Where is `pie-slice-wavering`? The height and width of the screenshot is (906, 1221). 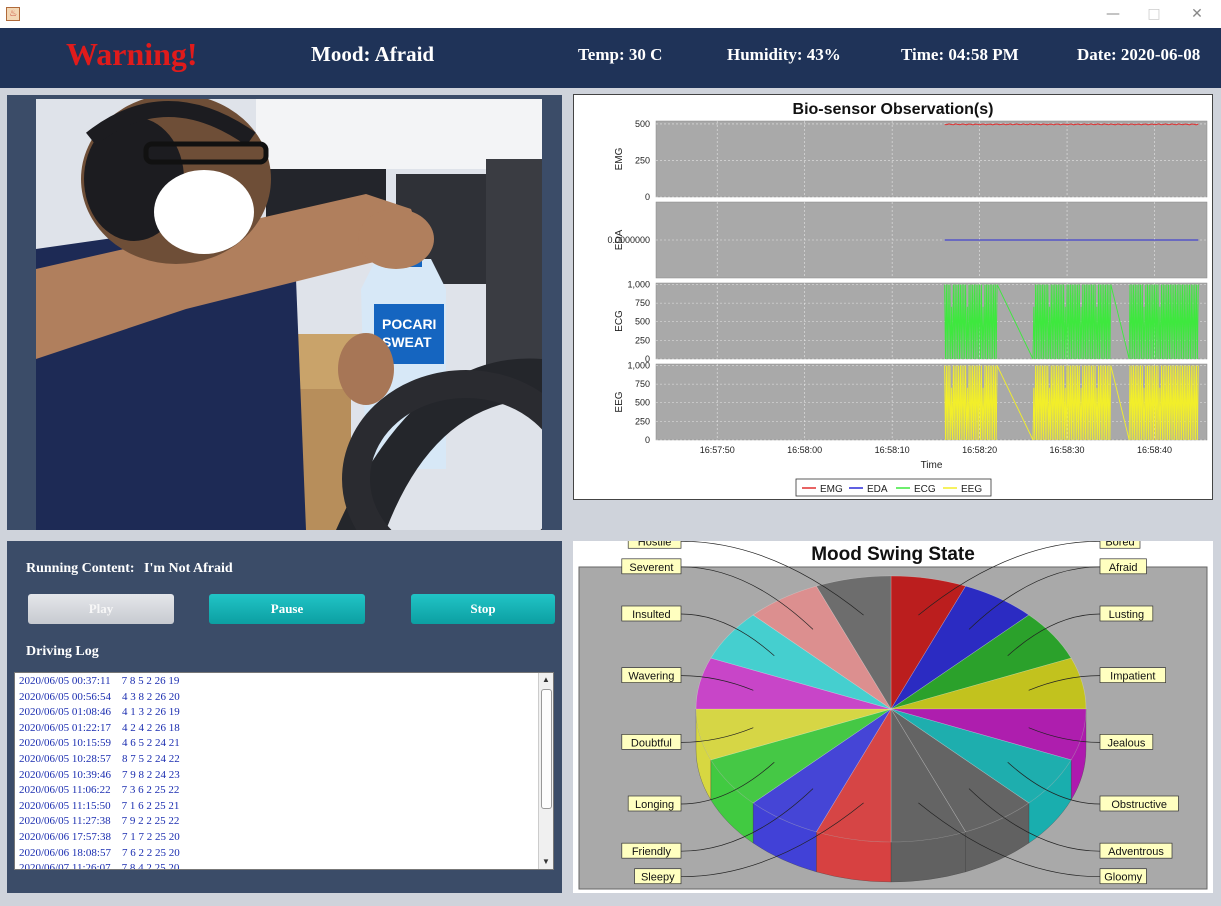 pie-slice-wavering is located at coordinates (793, 683).